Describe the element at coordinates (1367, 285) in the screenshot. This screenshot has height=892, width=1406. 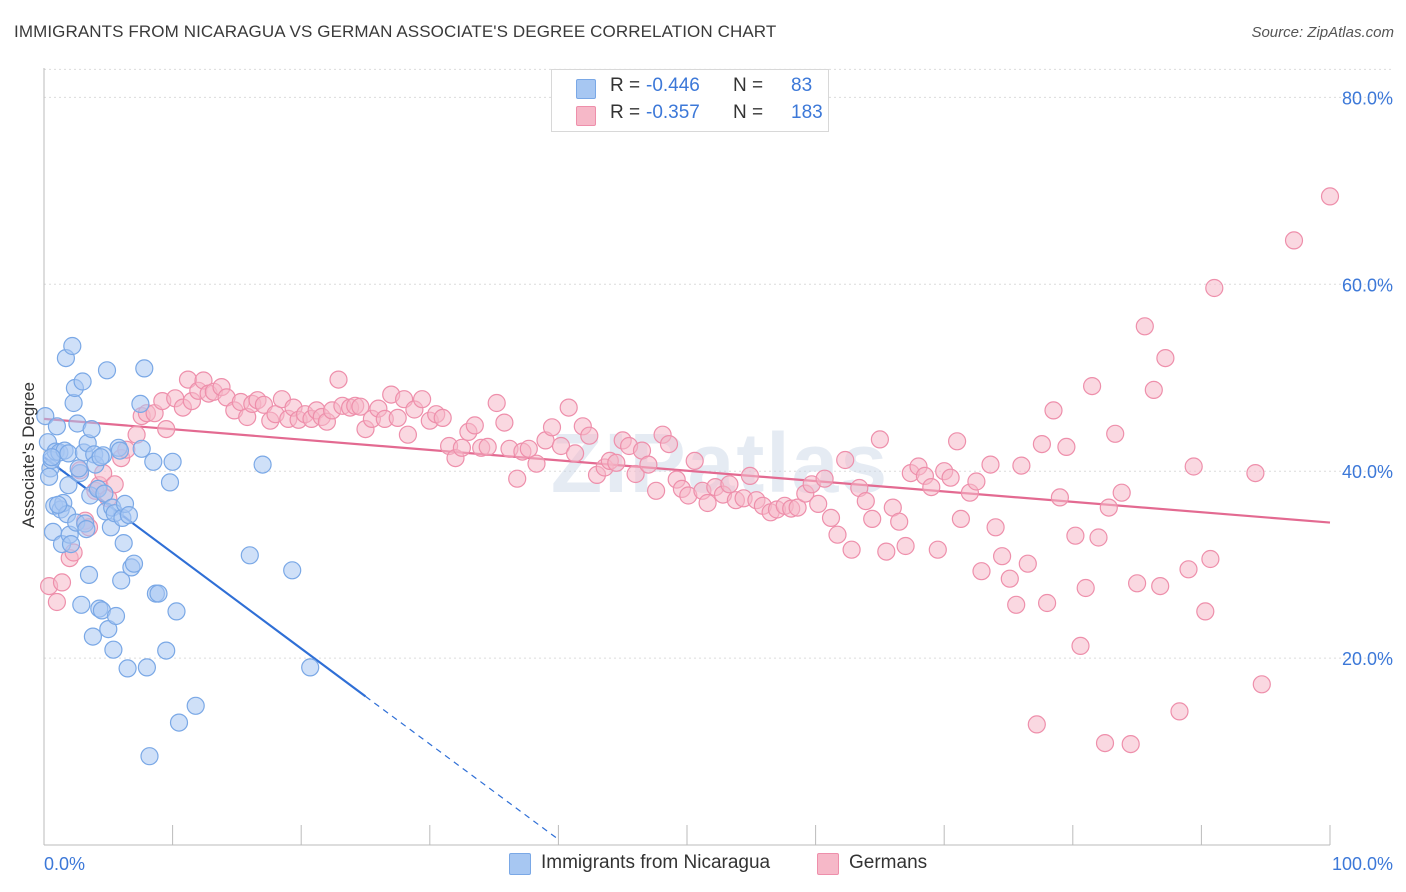
I see `y-tick-label: 60.0%` at that location.